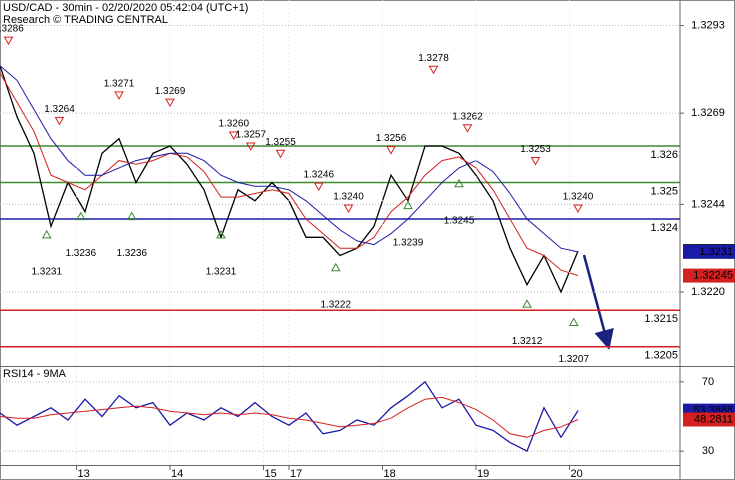 This screenshot has height=480, width=735. Describe the element at coordinates (708, 451) in the screenshot. I see `y-tick-label: 30` at that location.